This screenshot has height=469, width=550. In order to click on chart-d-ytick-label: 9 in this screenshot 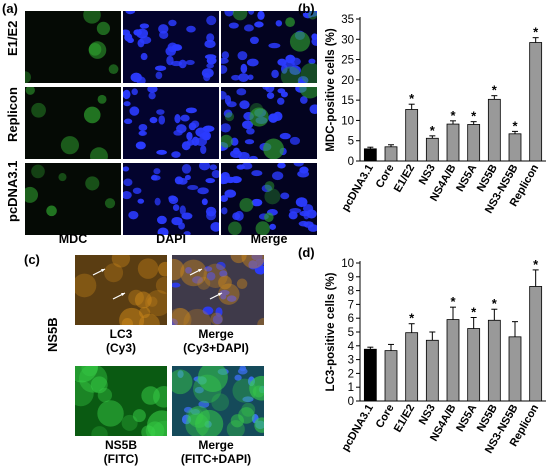, I will do `click(351, 278)`.